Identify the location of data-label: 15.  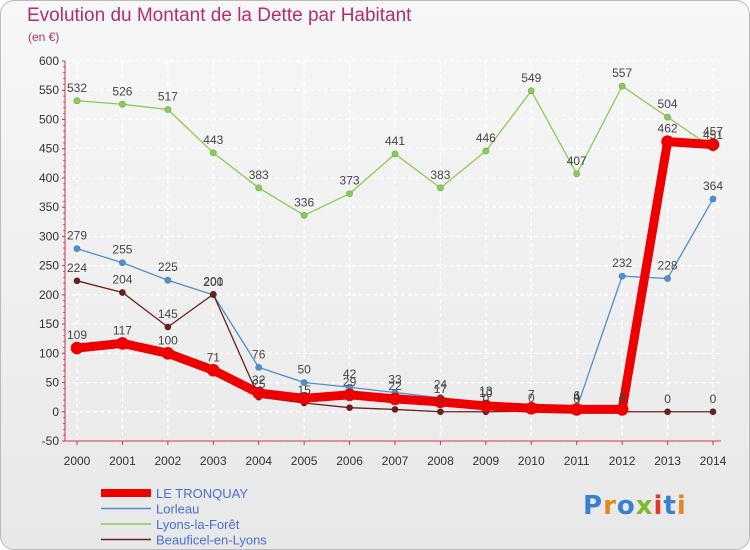
(304, 390).